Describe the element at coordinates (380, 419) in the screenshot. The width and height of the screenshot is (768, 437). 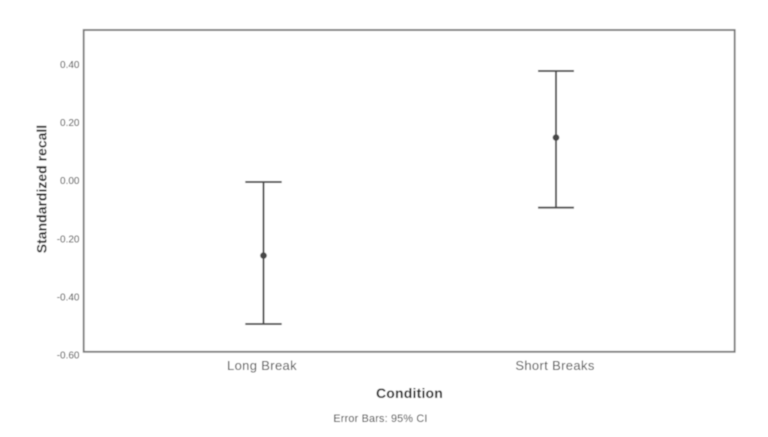
I see `svg-text: Error Bars: 95% CI` at that location.